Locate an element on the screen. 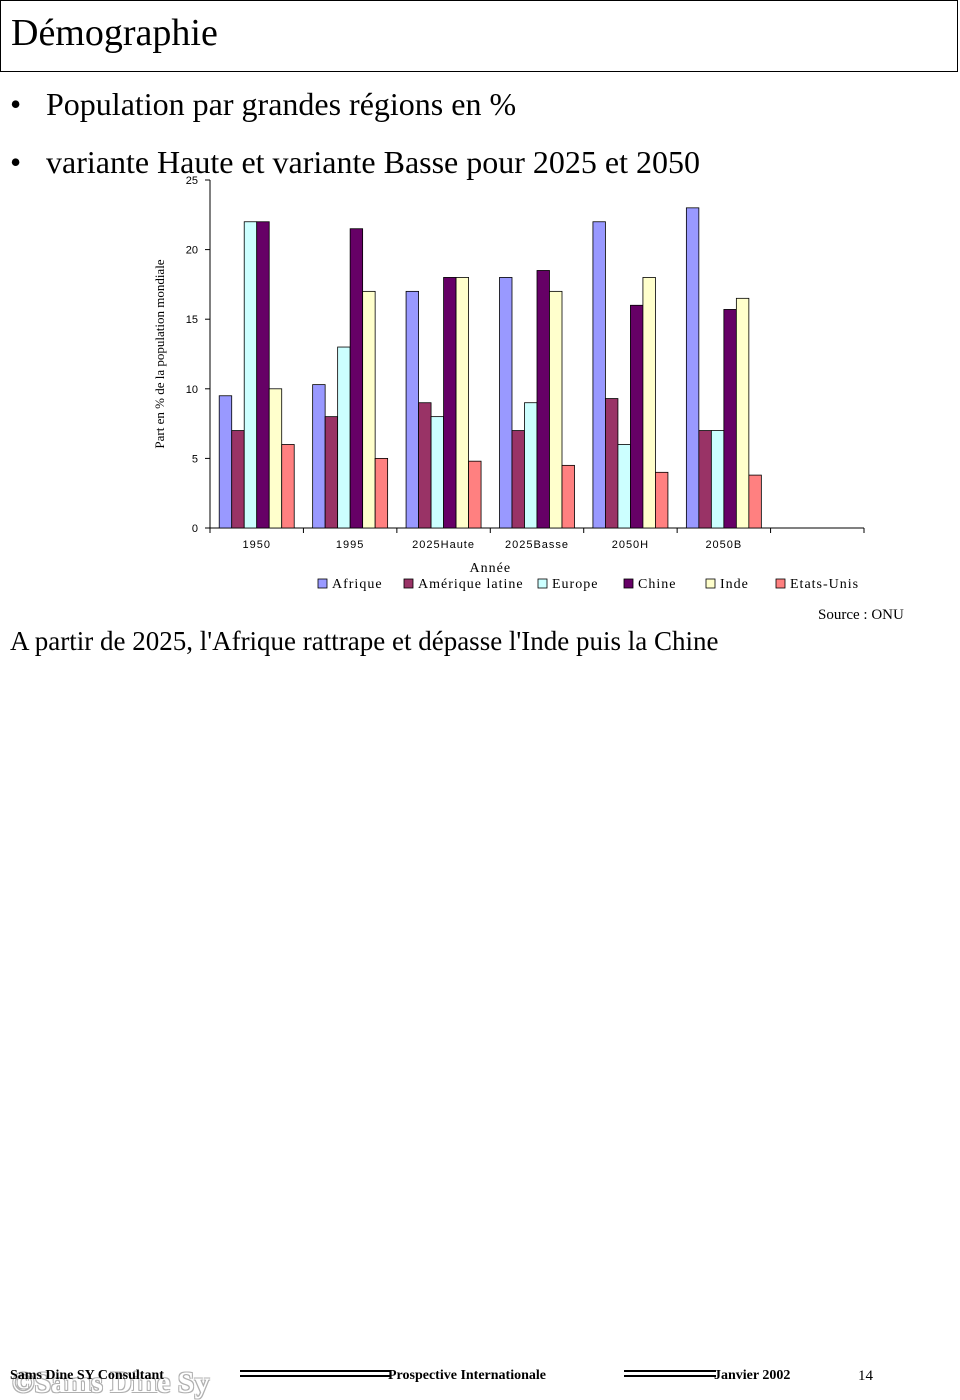  bar-inde-2025basse is located at coordinates (556, 409).